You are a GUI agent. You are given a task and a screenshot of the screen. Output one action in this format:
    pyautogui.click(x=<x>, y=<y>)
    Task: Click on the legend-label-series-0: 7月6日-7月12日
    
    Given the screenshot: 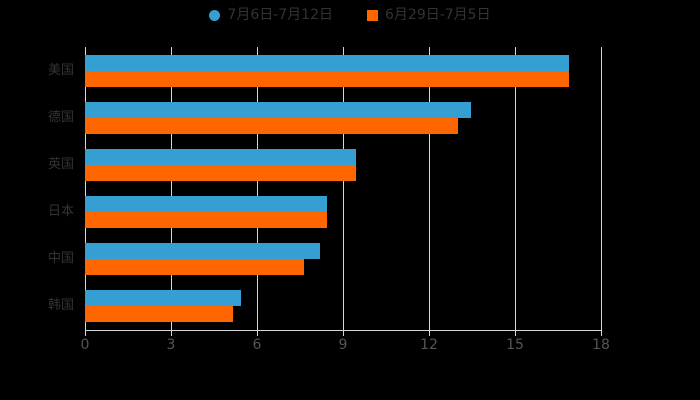 What is the action you would take?
    pyautogui.click(x=280, y=15)
    